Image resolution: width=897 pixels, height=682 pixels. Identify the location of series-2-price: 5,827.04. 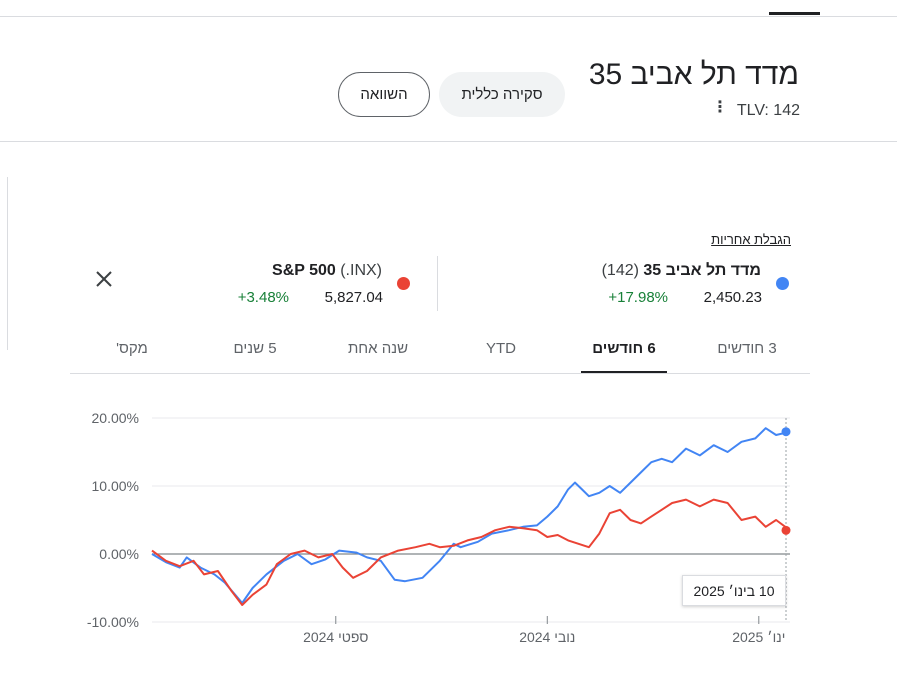
(353, 297).